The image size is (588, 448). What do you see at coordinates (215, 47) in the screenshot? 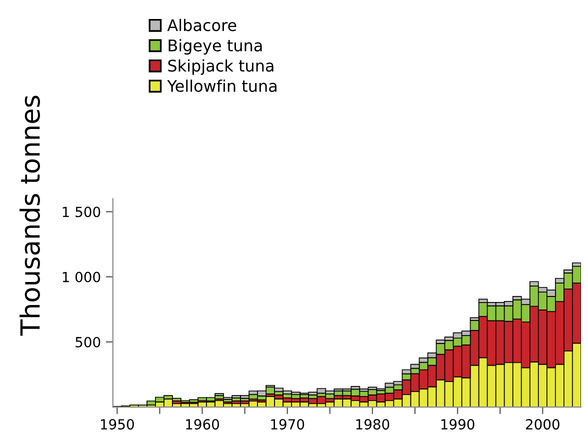
I see `legend-label: Bigeye tuna` at bounding box center [215, 47].